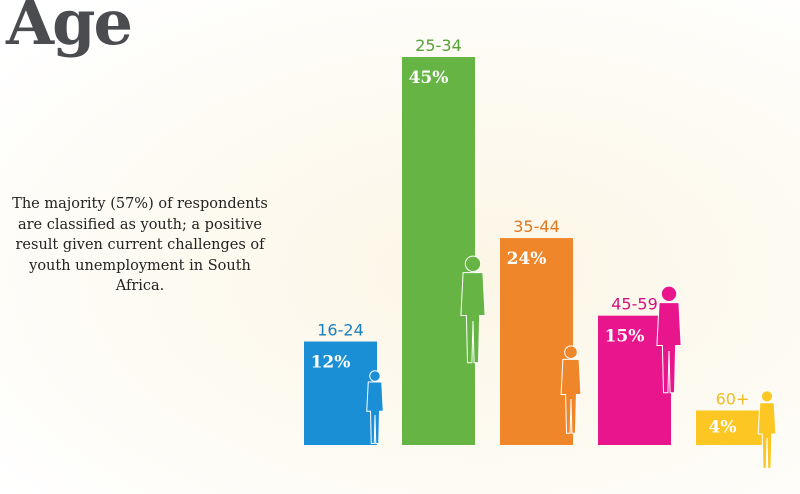  Describe the element at coordinates (536, 226) in the screenshot. I see `category-label: 35-44` at that location.